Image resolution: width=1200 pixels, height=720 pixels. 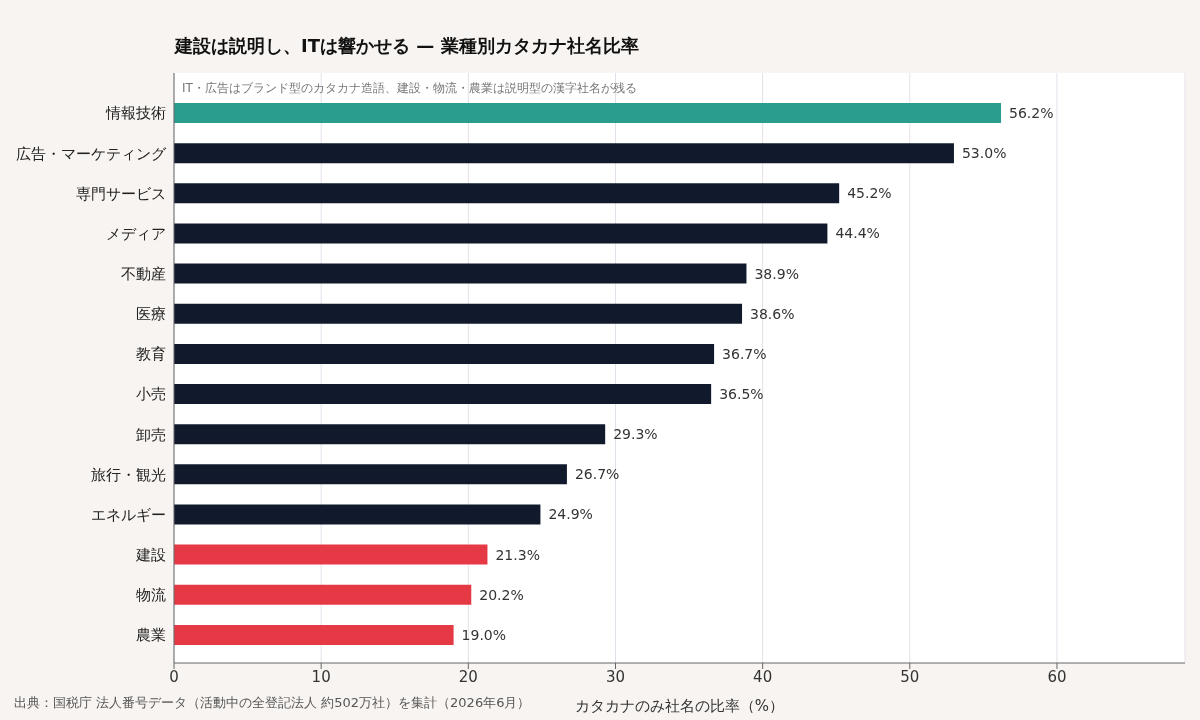 What do you see at coordinates (136, 233) in the screenshot?
I see `y-tick-label: メディア` at bounding box center [136, 233].